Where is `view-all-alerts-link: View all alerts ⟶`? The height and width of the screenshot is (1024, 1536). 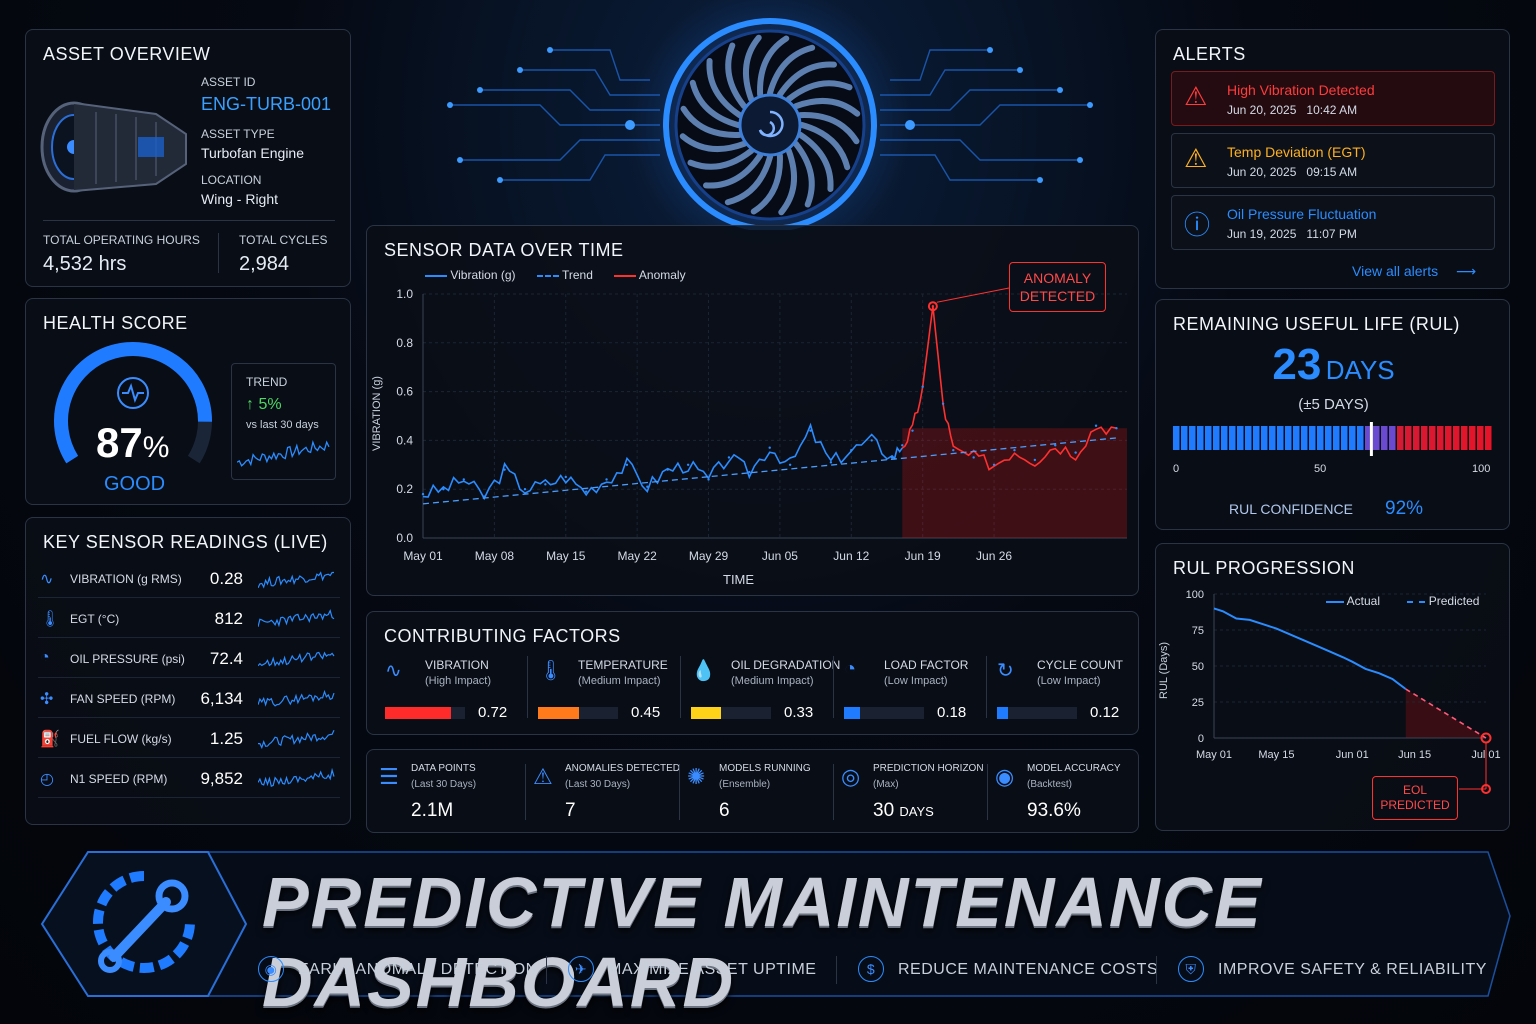 view-all-alerts-link: View all alerts ⟶ is located at coordinates (1414, 271).